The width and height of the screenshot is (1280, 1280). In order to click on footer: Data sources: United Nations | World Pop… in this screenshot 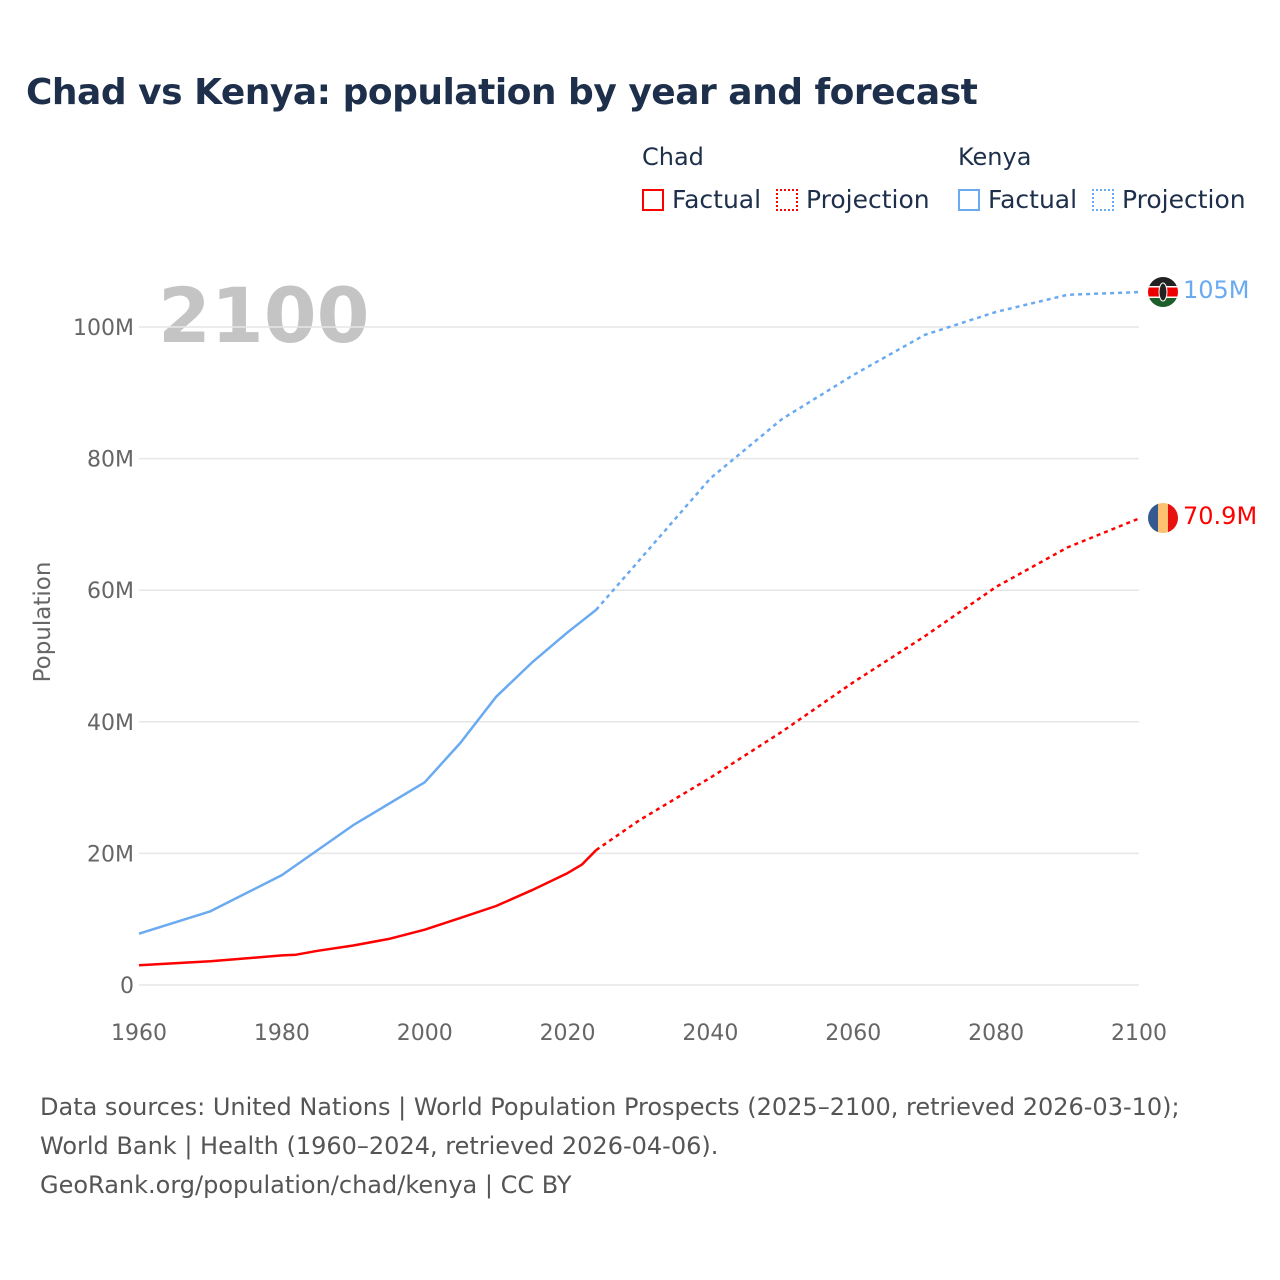, I will do `click(640, 1146)`.